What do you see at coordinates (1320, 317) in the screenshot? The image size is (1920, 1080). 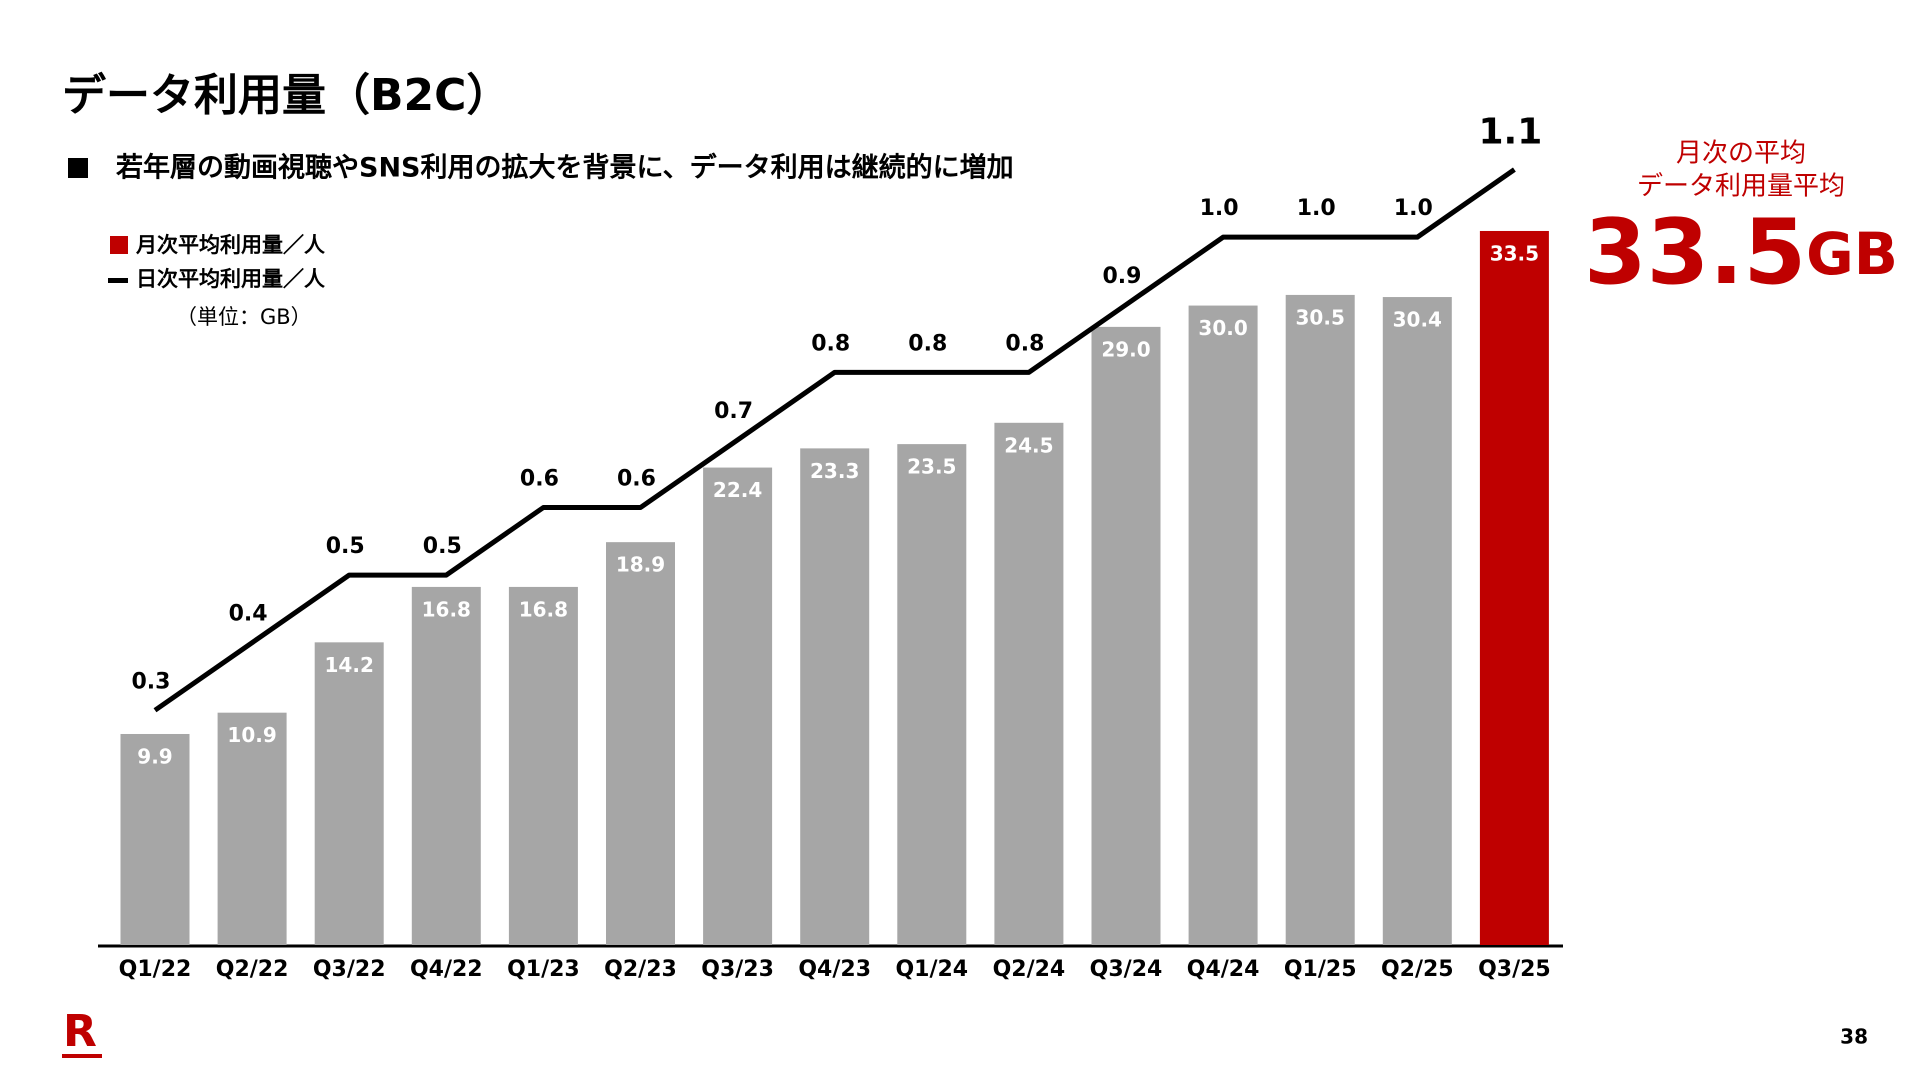 I see `bar-value-label: 30.5` at bounding box center [1320, 317].